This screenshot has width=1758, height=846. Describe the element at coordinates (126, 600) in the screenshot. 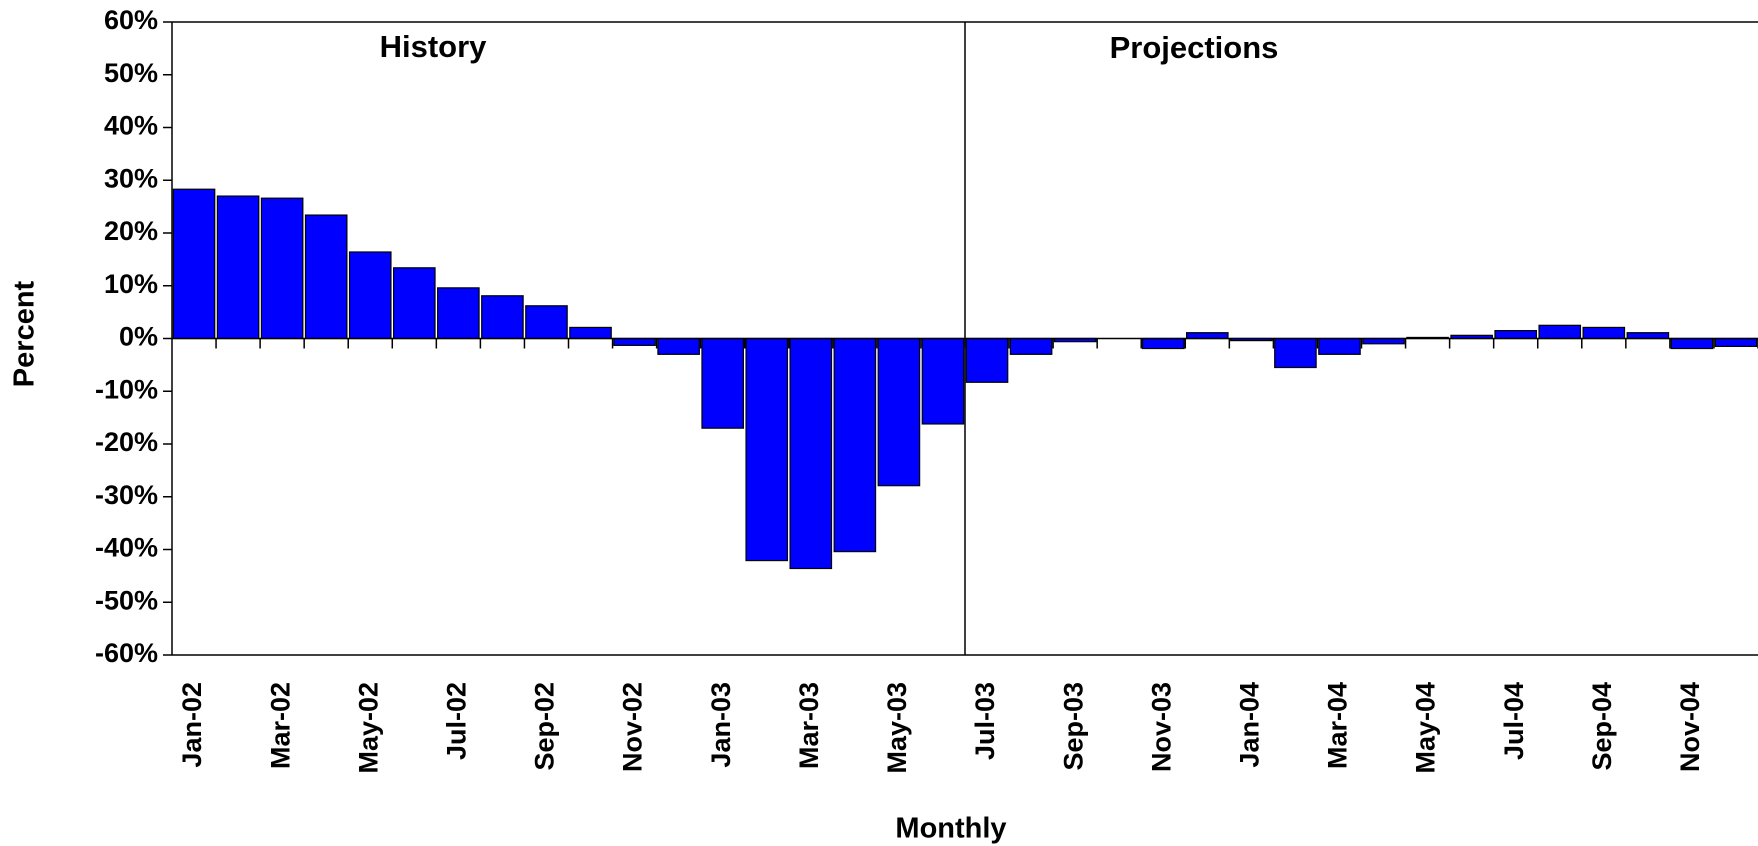

I see `y-tick-label: -50%` at that location.